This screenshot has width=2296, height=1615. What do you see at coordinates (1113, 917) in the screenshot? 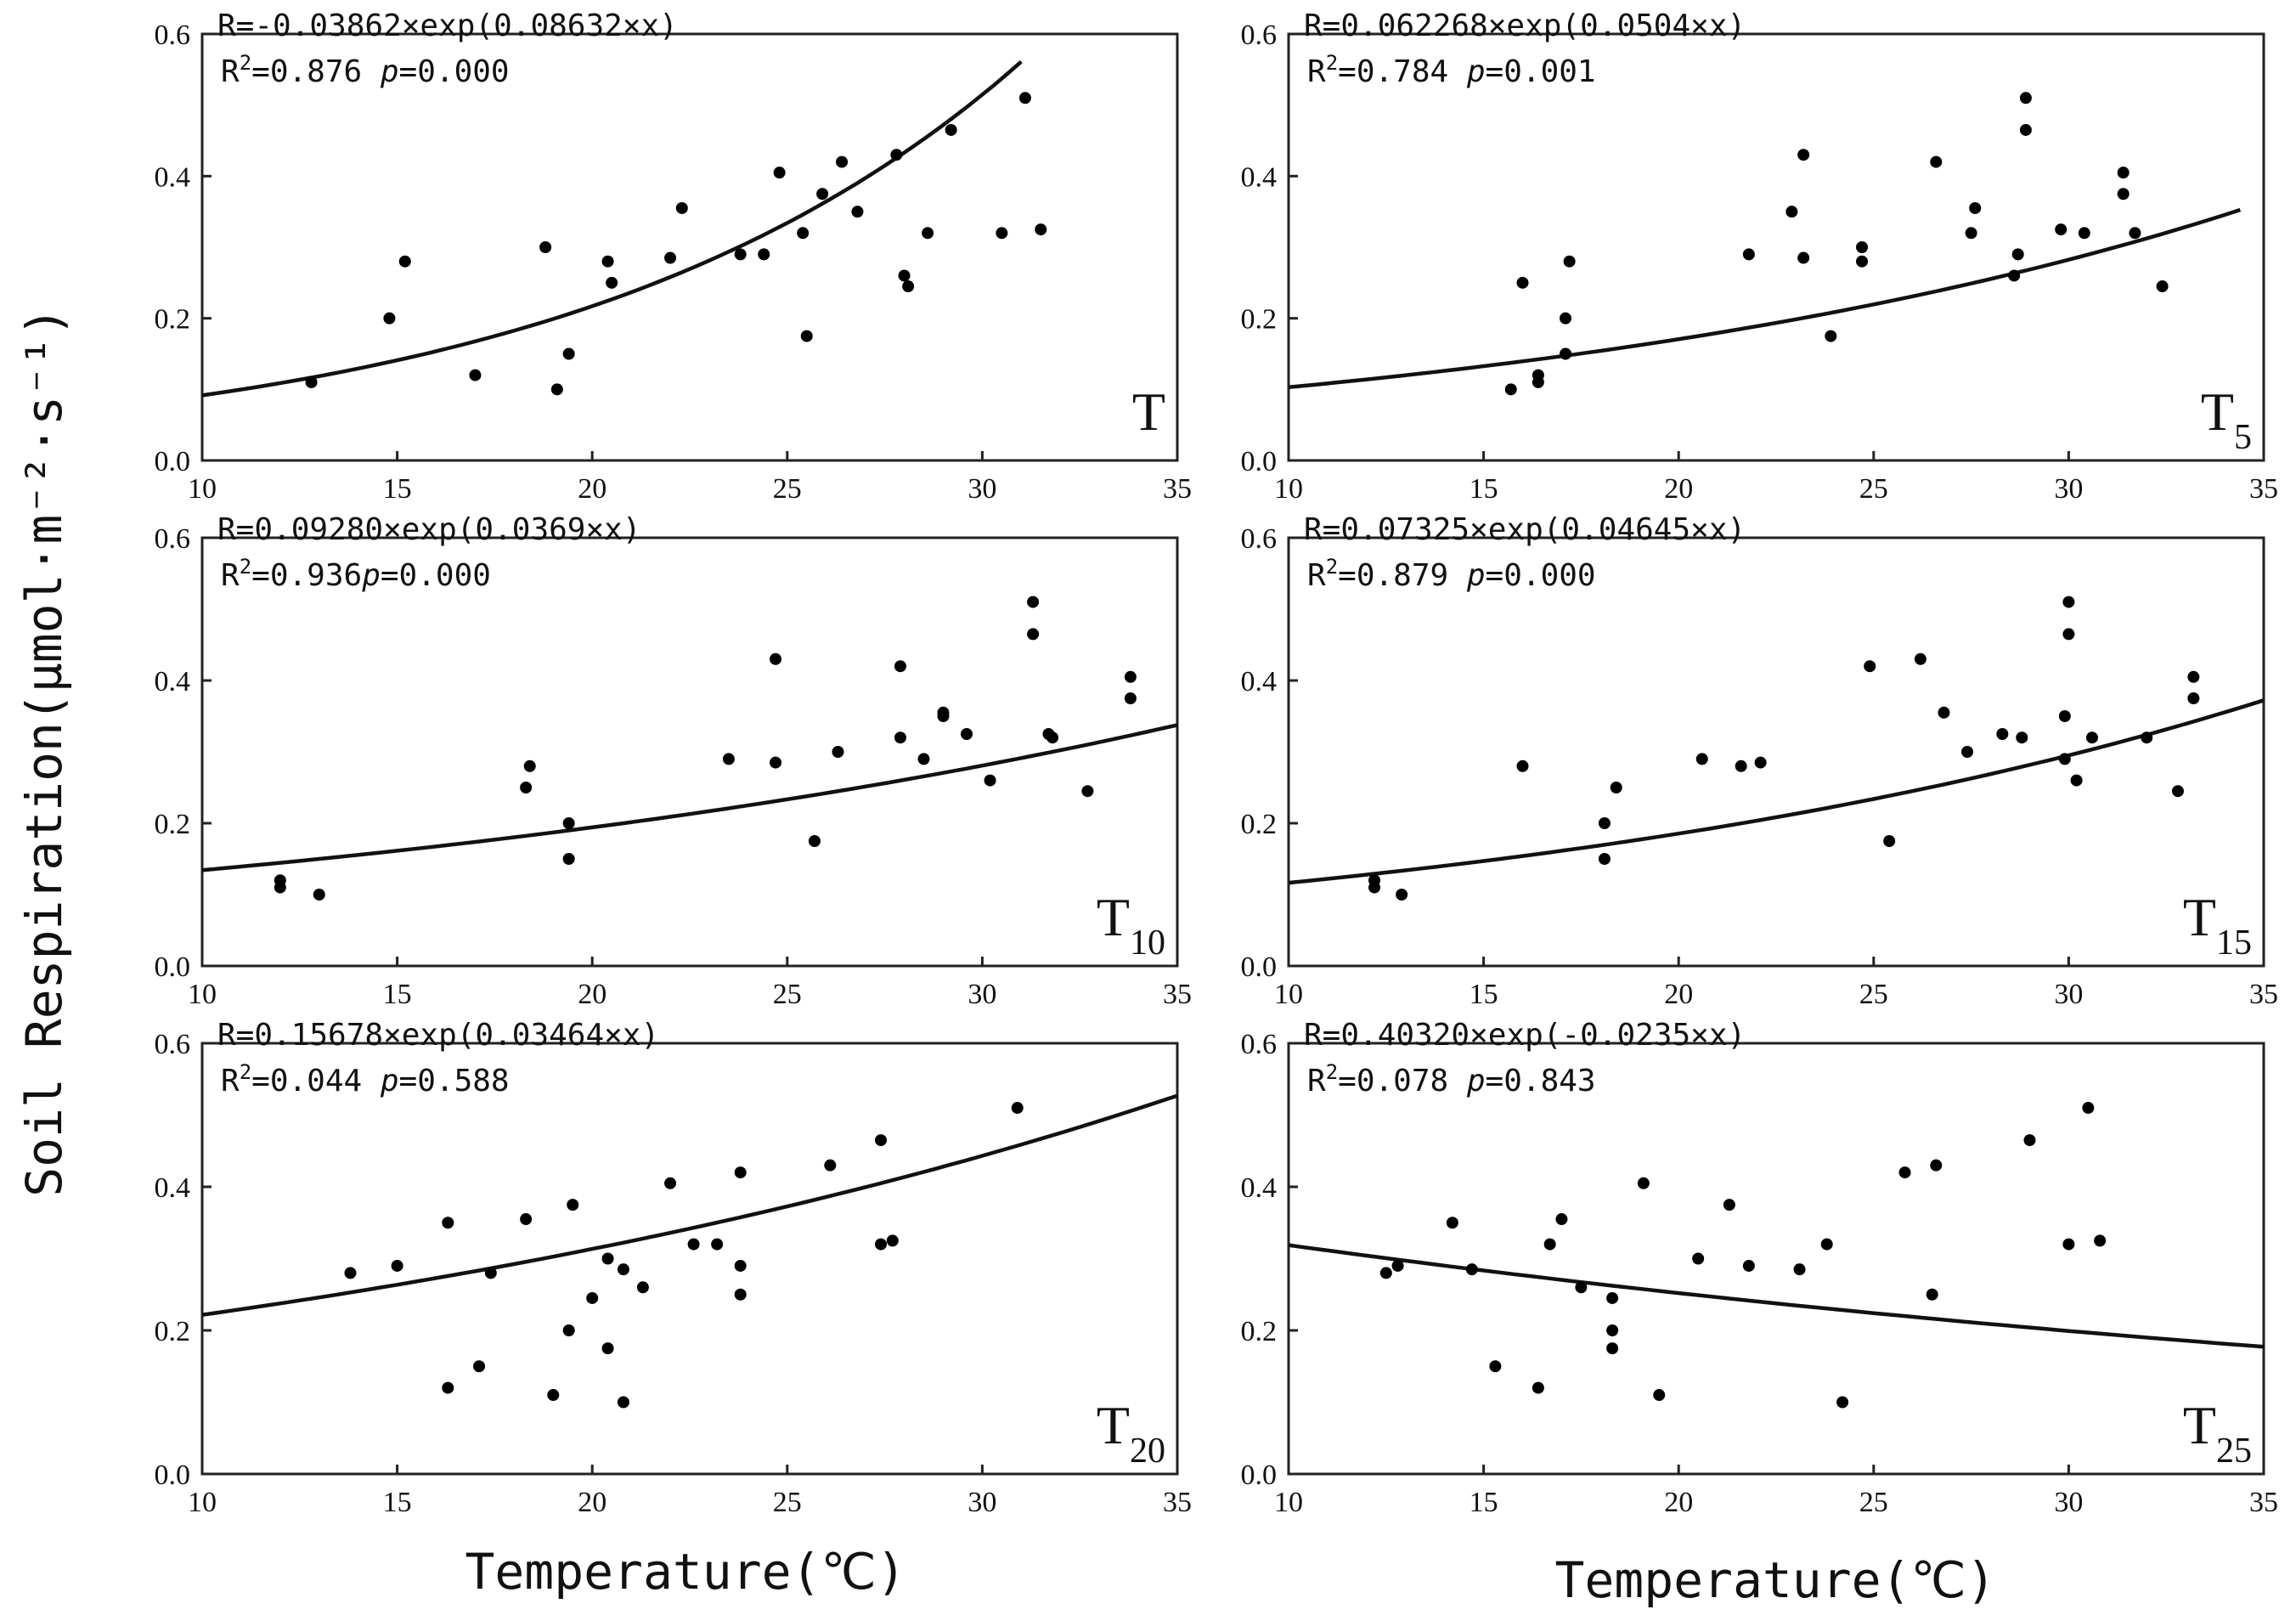
I see `panel-label-main: T` at bounding box center [1113, 917].